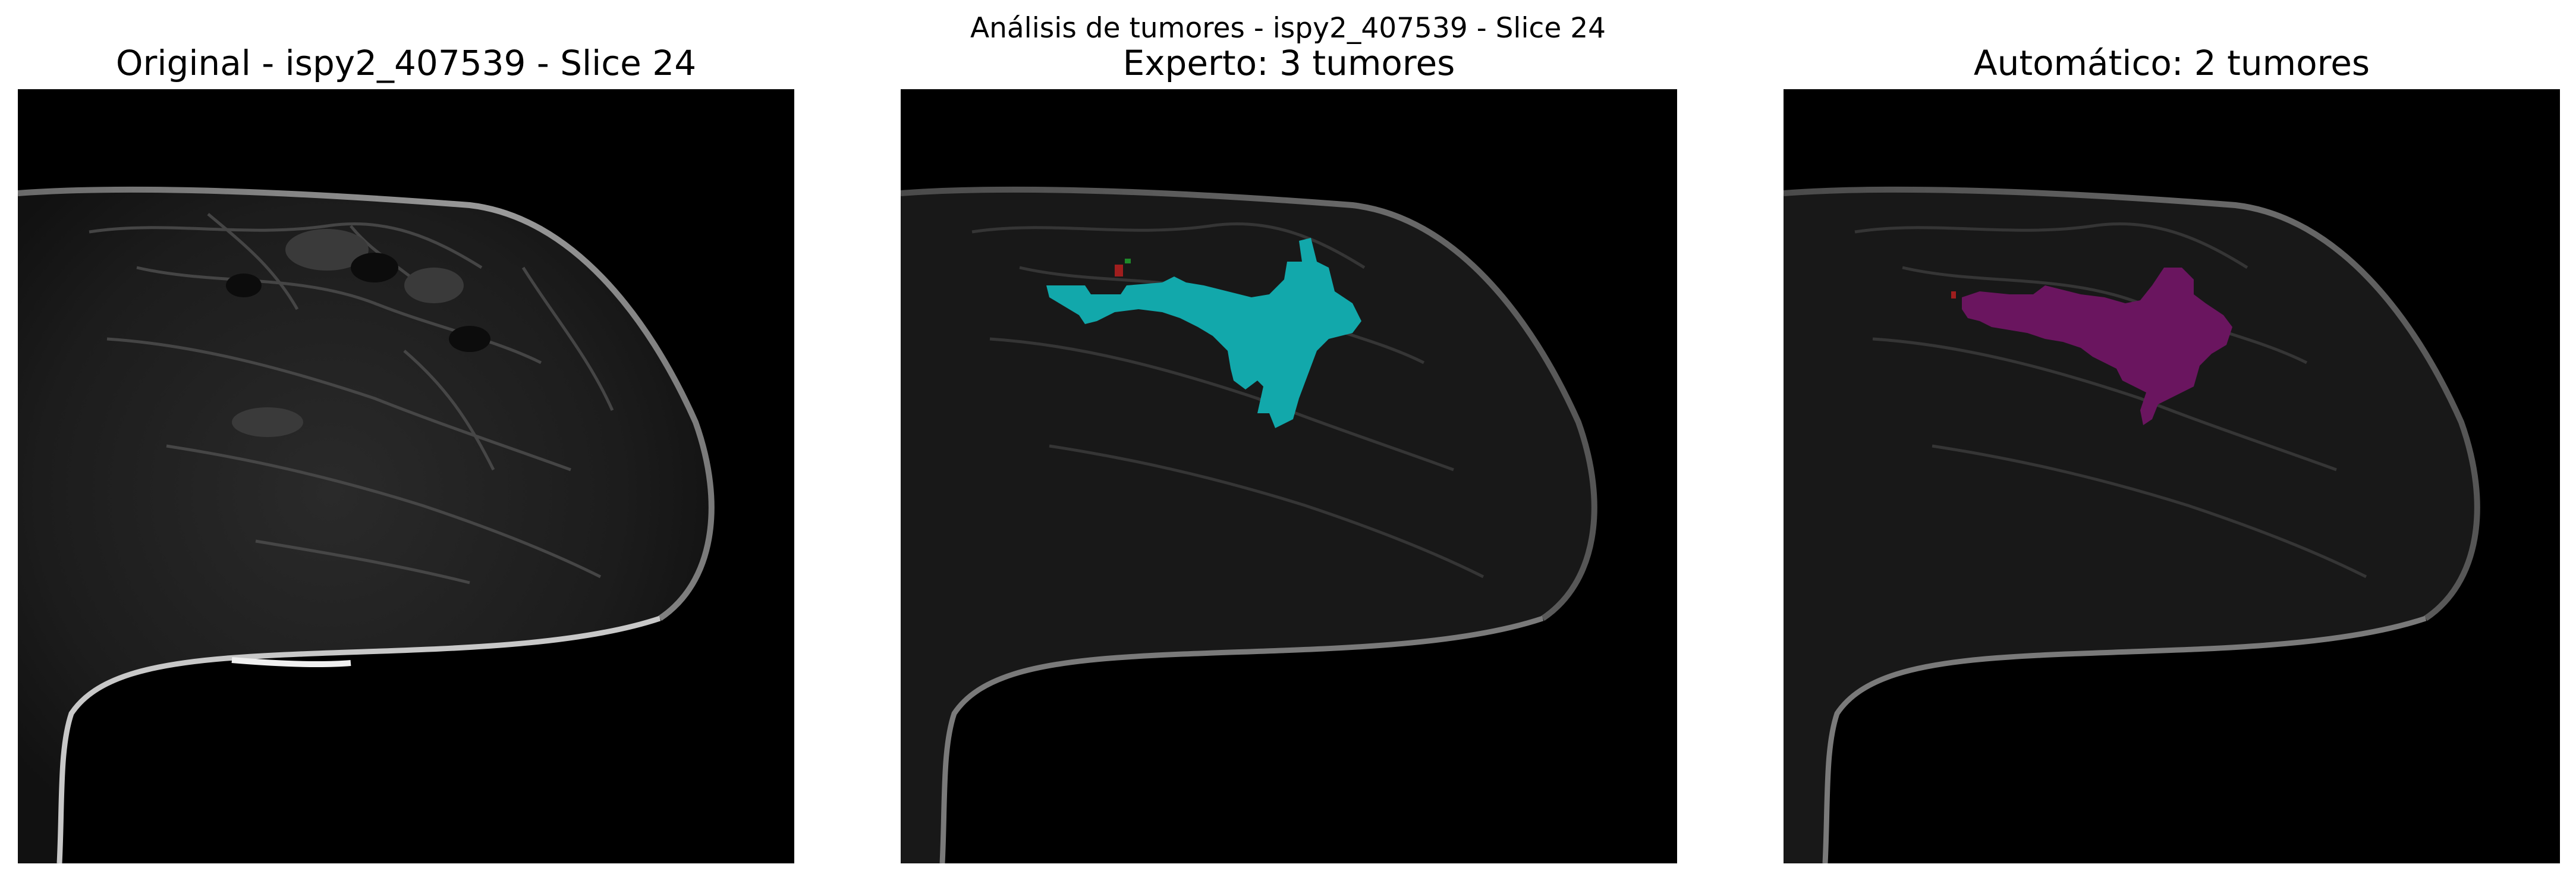  I want to click on panel-title-expert: Experto: 3 tumores, so click(1288, 63).